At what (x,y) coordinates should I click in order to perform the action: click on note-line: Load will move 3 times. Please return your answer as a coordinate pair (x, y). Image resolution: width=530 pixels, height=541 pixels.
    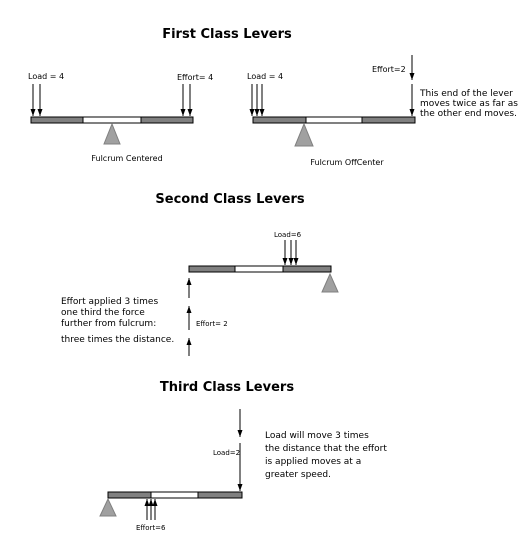
    Looking at the image, I should click on (317, 436).